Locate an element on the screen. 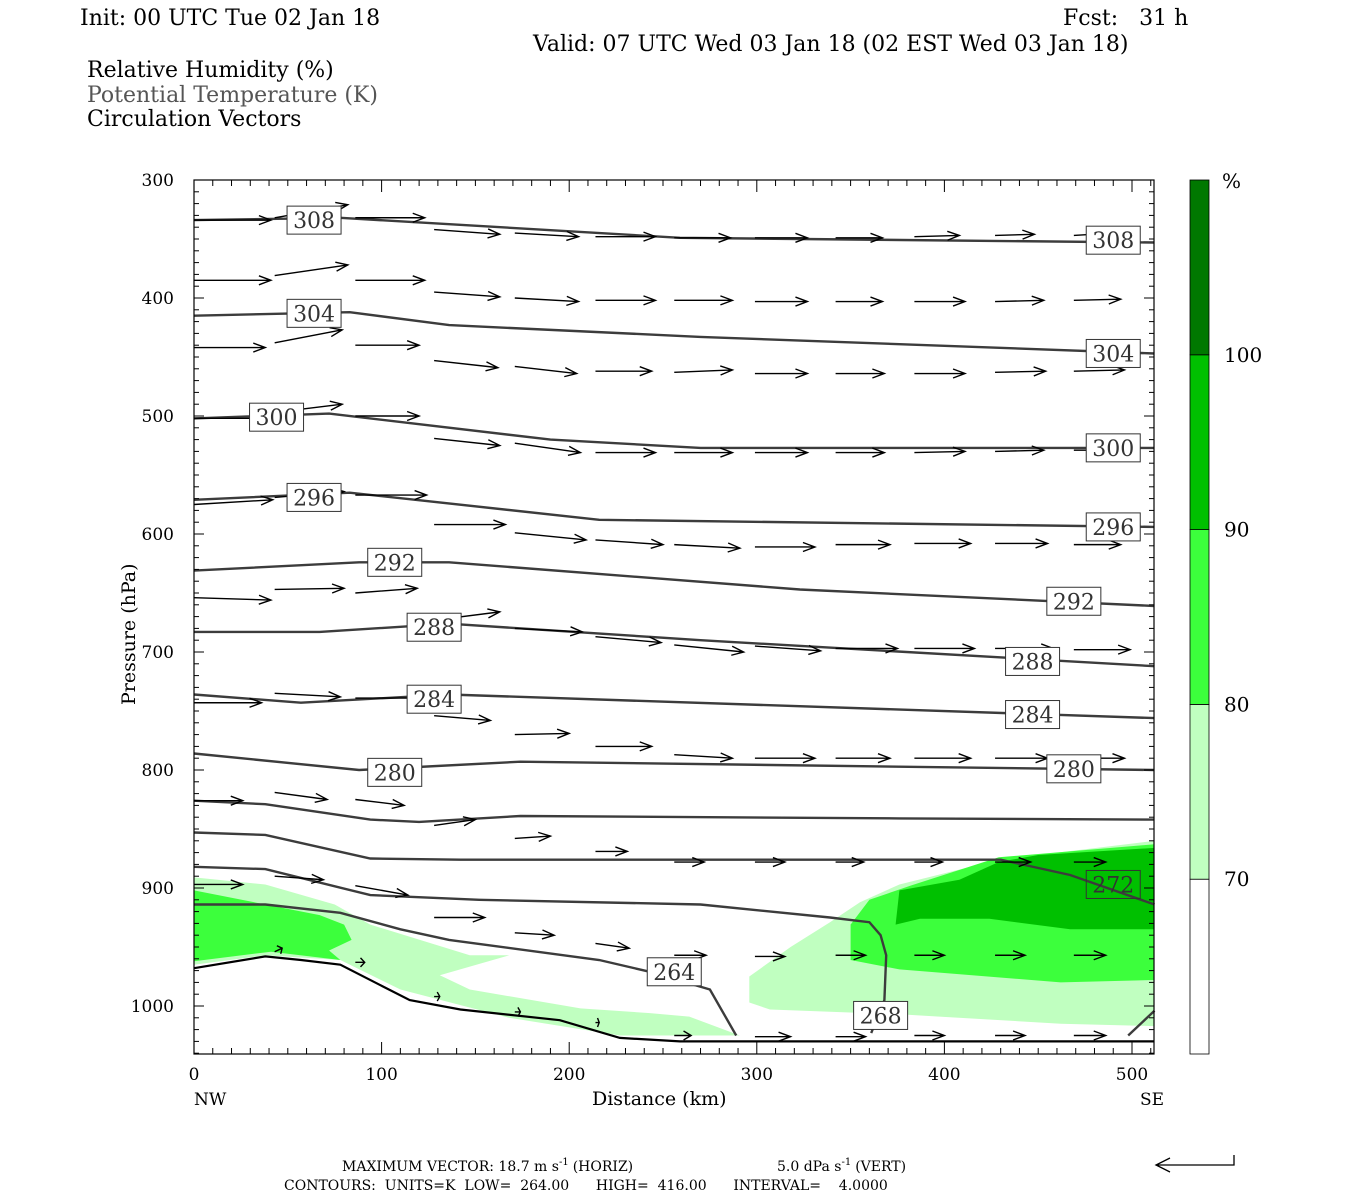 Image resolution: width=1350 pixels, height=1200 pixels. y-tick-label: 300 is located at coordinates (158, 181).